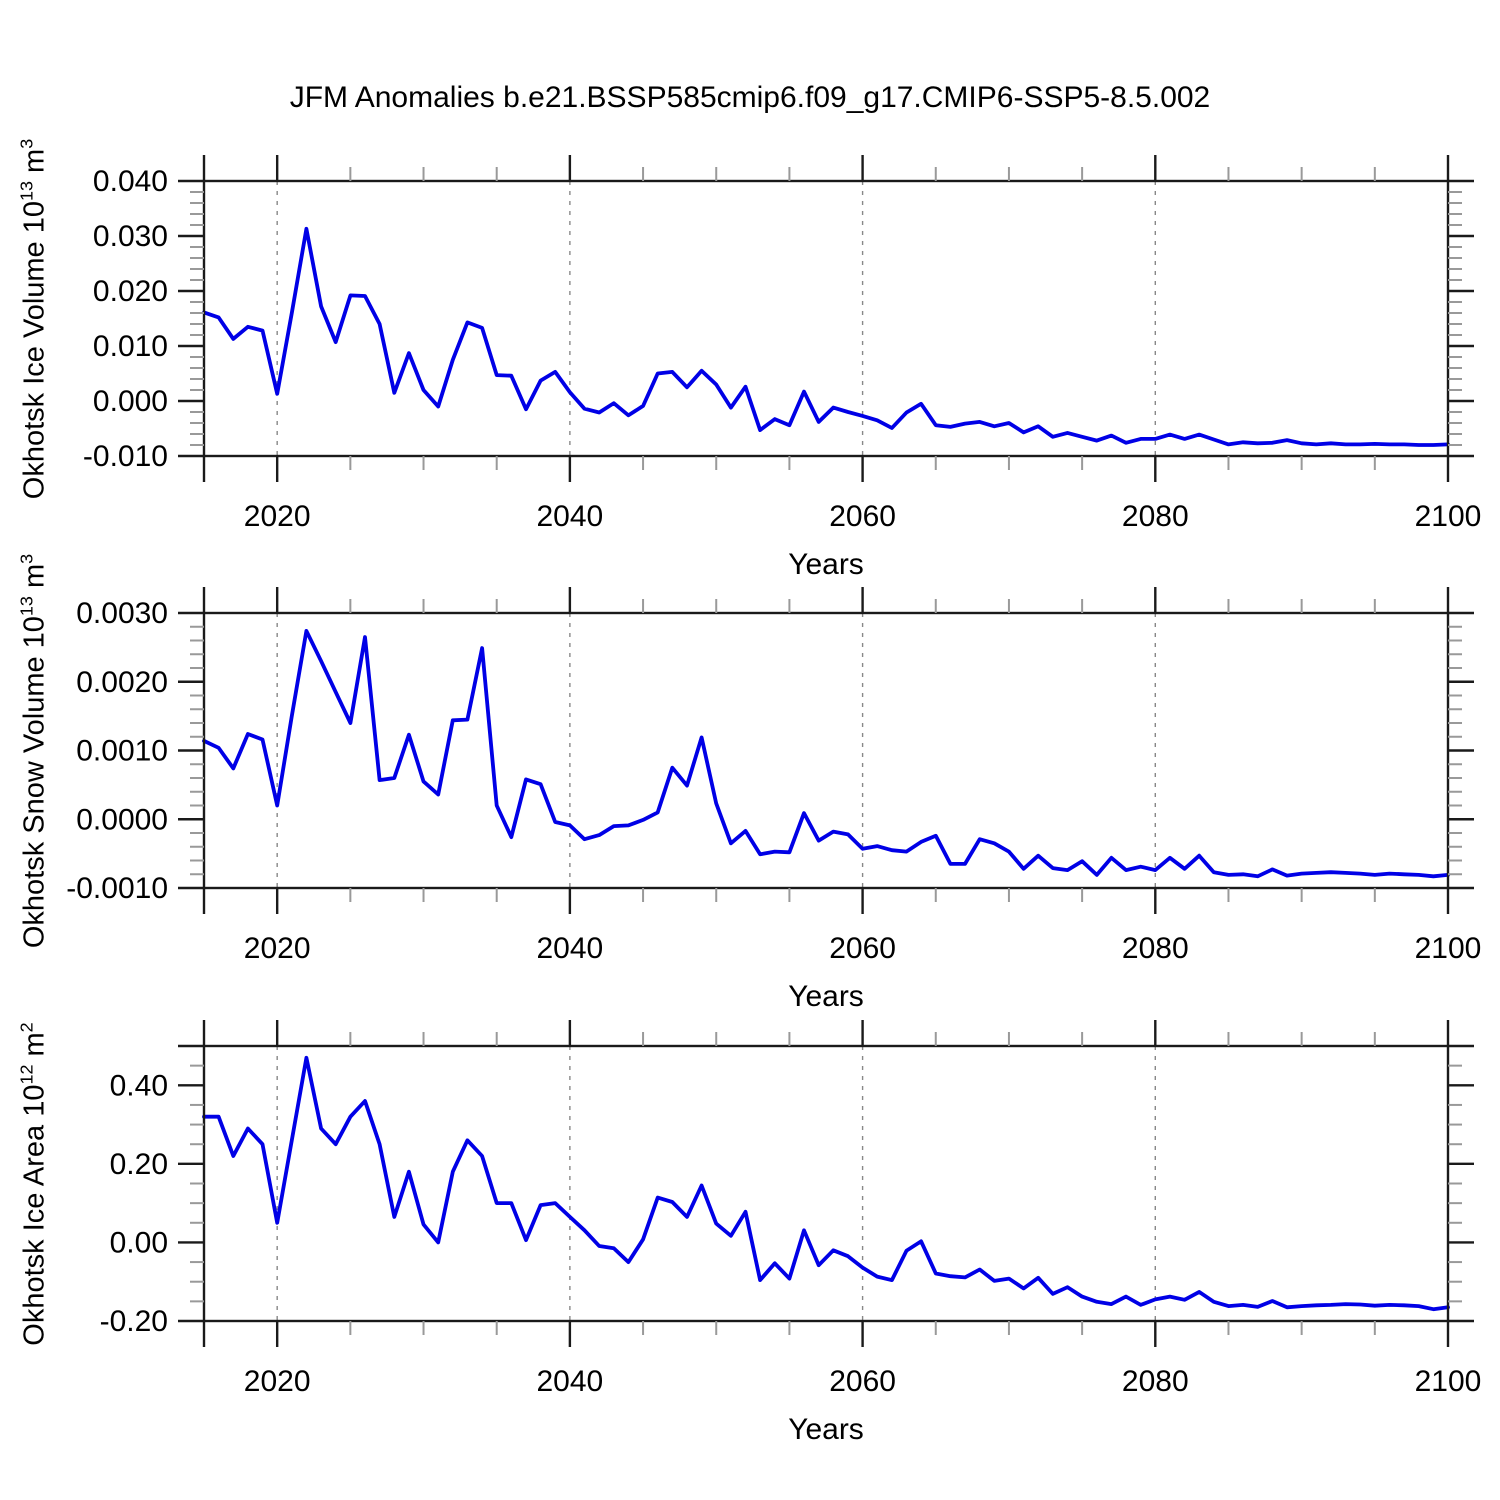 The height and width of the screenshot is (1500, 1500). I want to click on y-tick-label: 0.0000, so click(122, 819).